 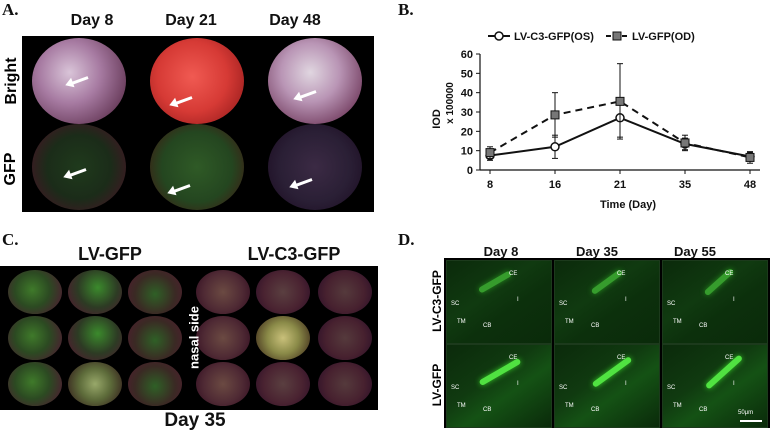 What do you see at coordinates (555, 147) in the screenshot?
I see `data-point-circle` at bounding box center [555, 147].